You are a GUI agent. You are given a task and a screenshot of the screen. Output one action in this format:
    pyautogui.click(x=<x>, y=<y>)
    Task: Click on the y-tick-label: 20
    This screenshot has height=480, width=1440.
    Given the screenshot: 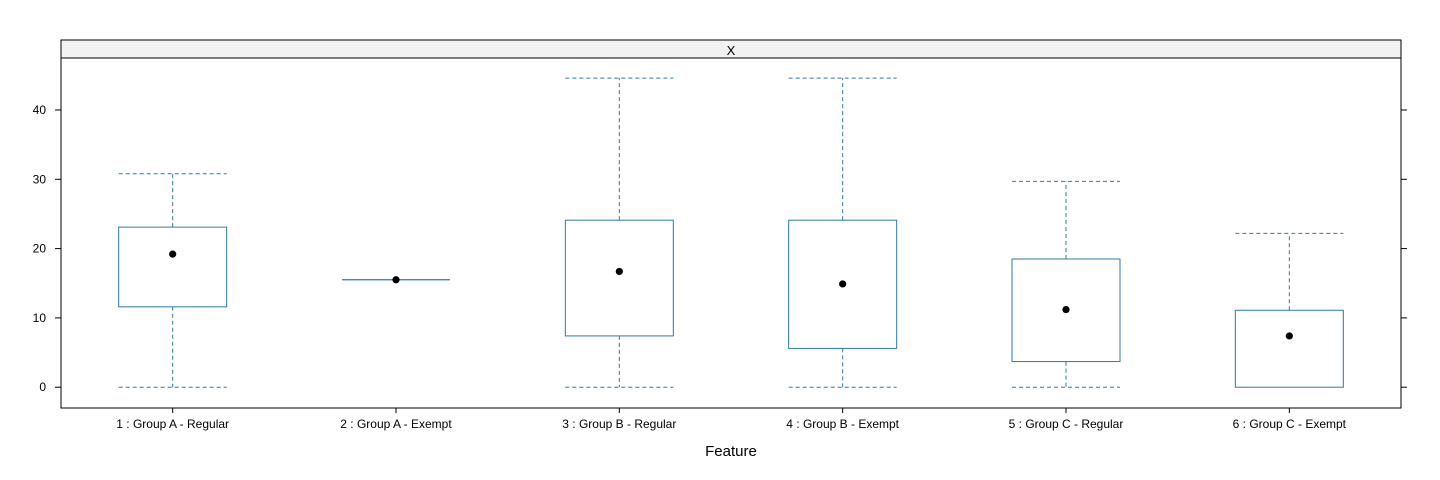 What is the action you would take?
    pyautogui.click(x=40, y=249)
    